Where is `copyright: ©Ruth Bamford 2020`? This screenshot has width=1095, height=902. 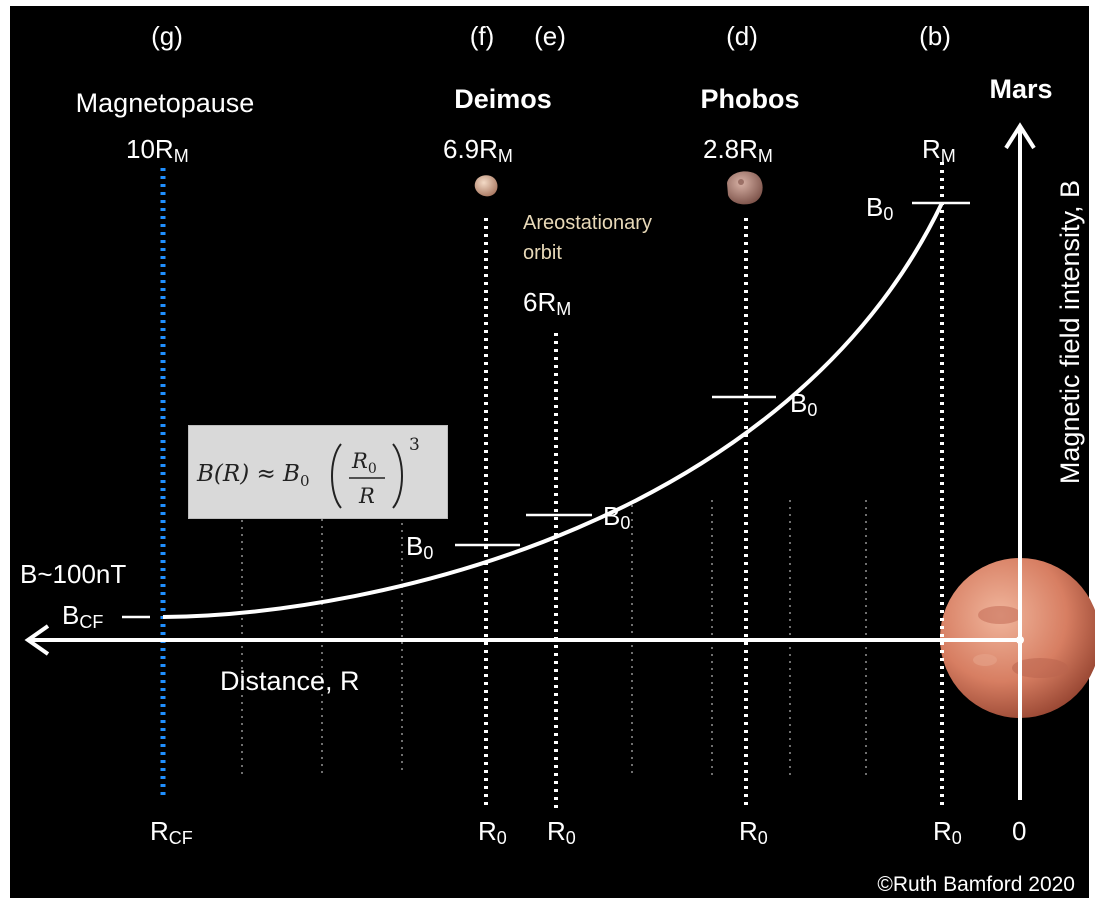
copyright: ©Ruth Bamford 2020 is located at coordinates (976, 884).